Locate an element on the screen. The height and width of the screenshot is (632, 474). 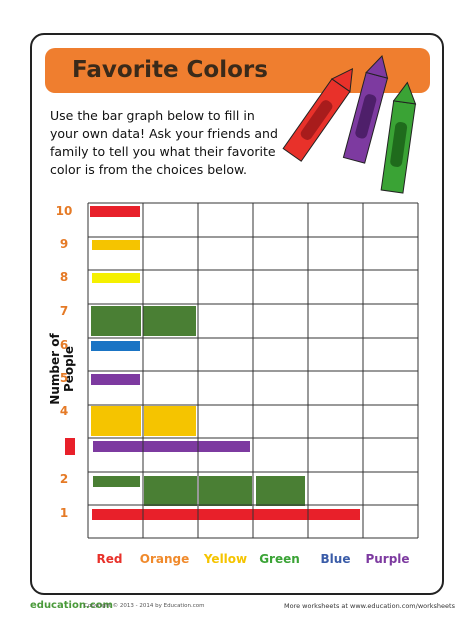
category-label: Red is located at coordinates (109, 559).